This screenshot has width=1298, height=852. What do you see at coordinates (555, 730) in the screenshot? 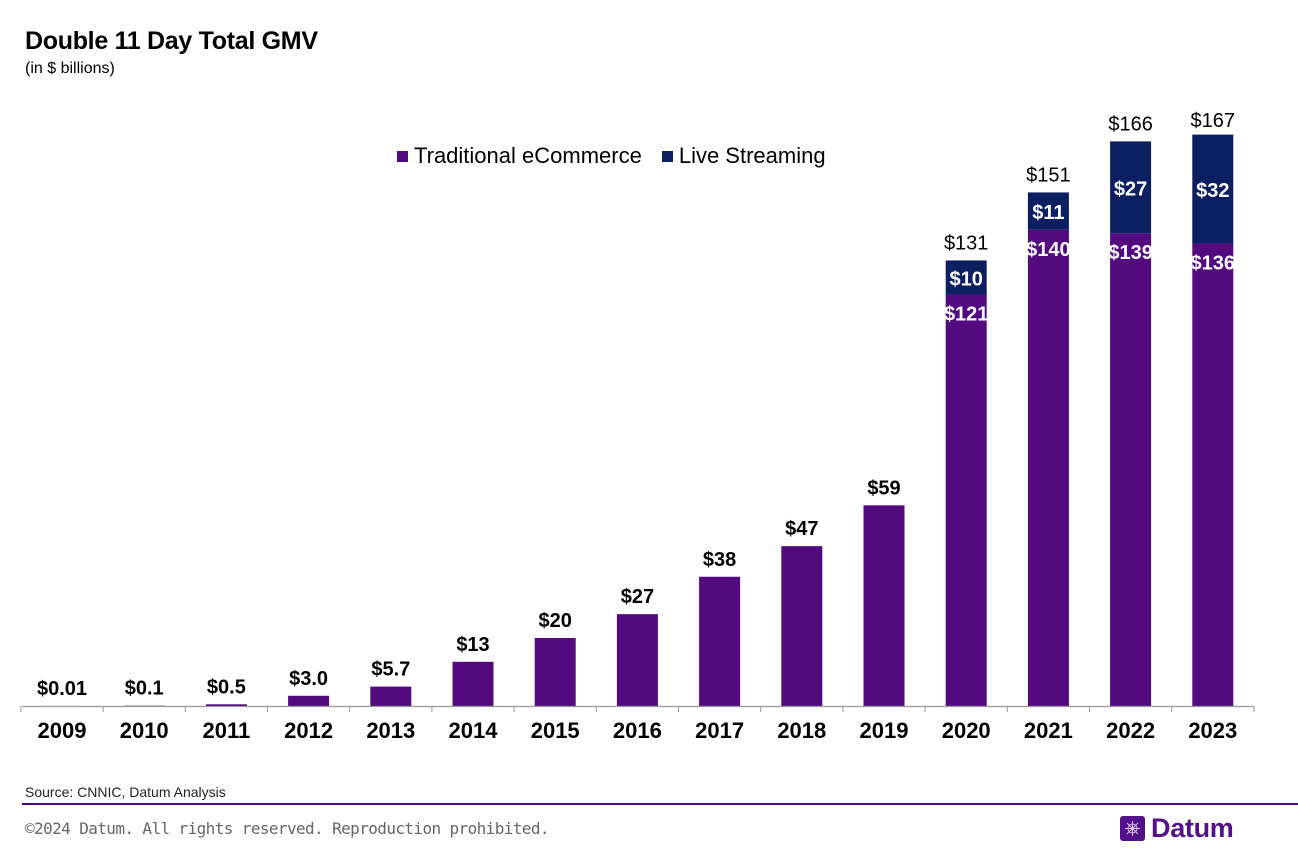
I see `x-tick-label: 2015` at bounding box center [555, 730].